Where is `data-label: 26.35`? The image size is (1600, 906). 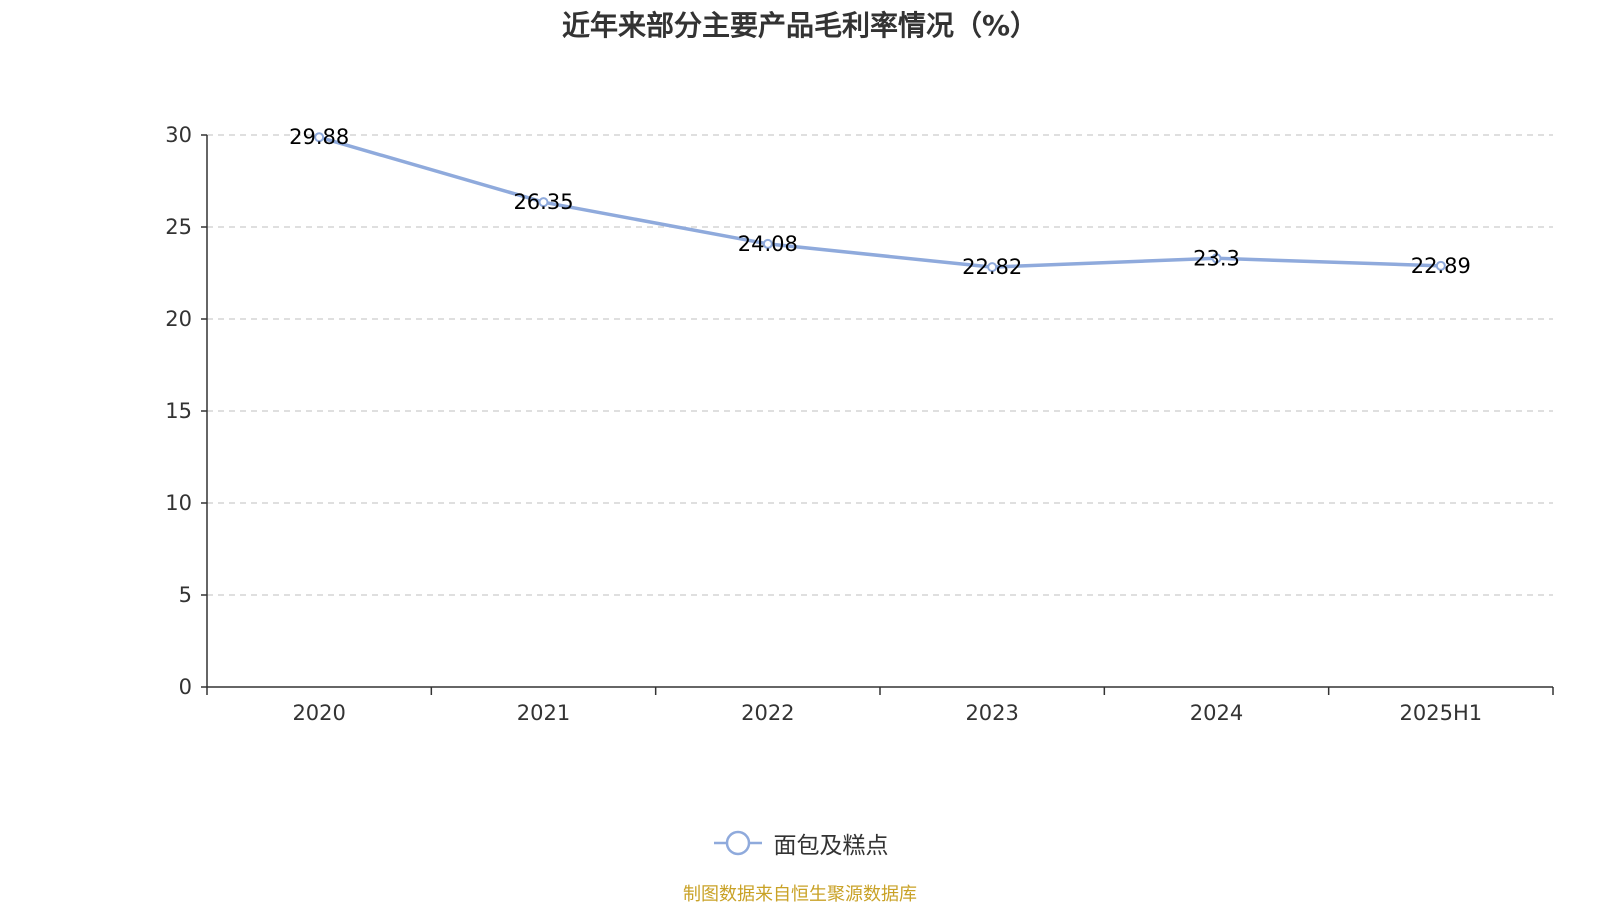
data-label: 26.35 is located at coordinates (543, 202).